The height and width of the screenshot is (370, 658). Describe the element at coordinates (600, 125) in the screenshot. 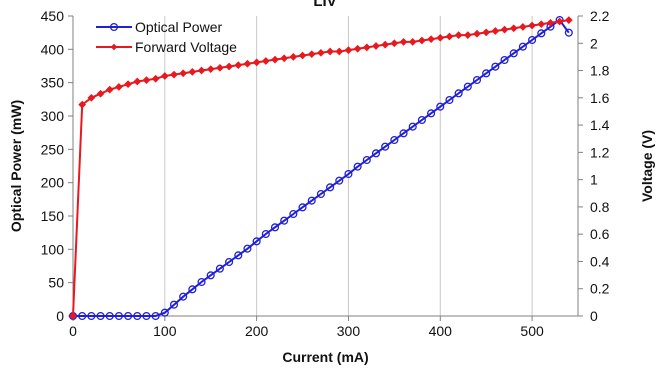

I see `y-right-tick-label: 1.4` at that location.